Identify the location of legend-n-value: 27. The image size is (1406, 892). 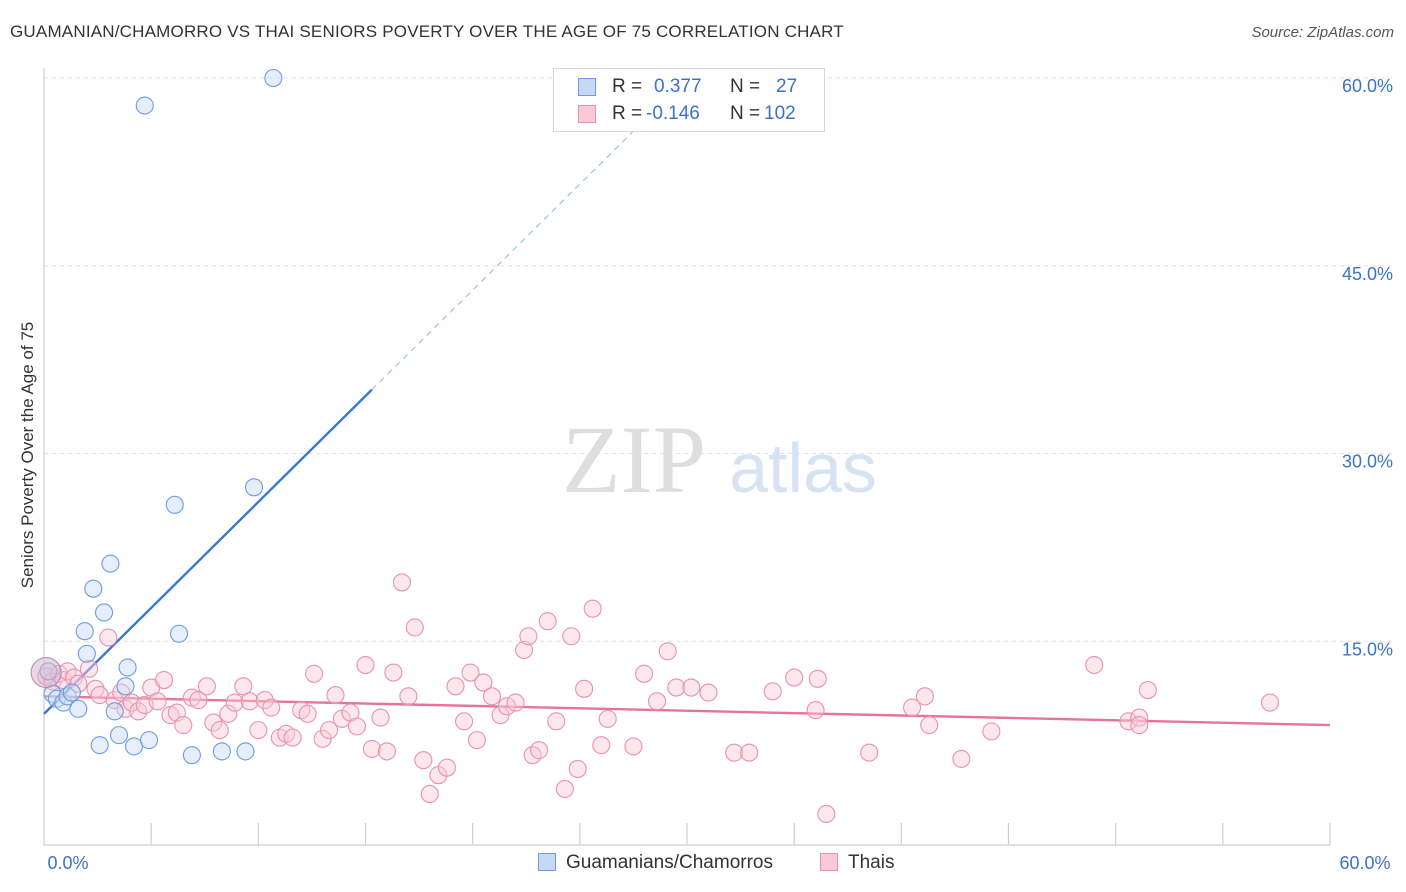
(787, 86).